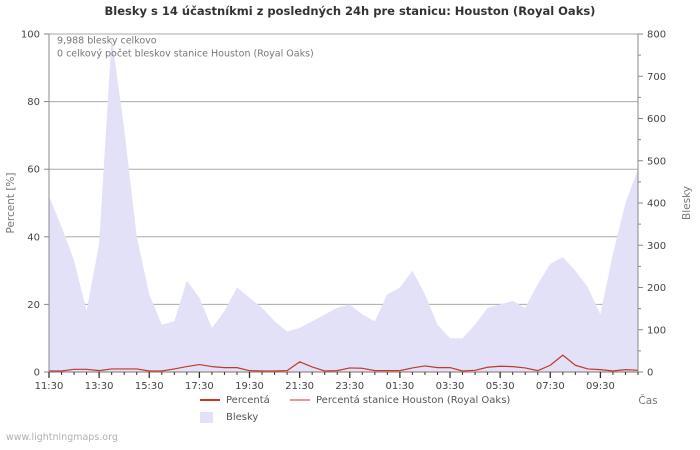 The height and width of the screenshot is (450, 700). I want to click on line-percenta, so click(344, 363).